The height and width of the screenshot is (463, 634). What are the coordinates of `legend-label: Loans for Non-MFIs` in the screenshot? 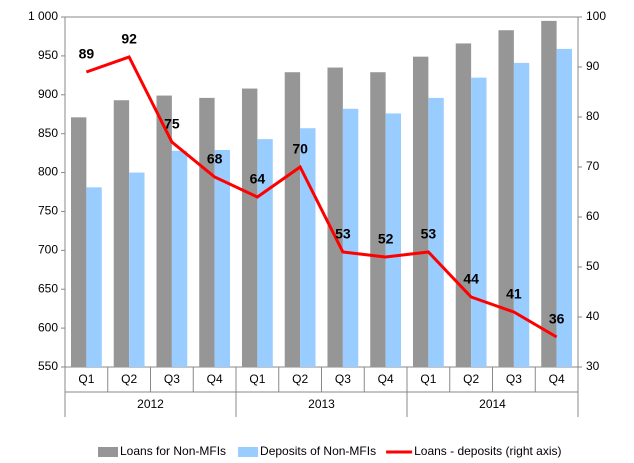 It's located at (173, 451).